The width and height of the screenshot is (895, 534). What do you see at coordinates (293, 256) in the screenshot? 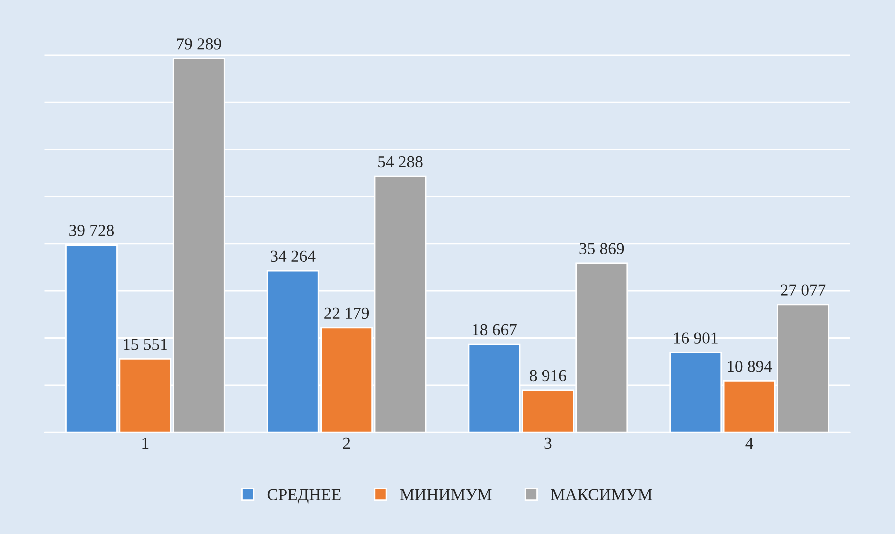
I see `data-label: 34 264` at bounding box center [293, 256].